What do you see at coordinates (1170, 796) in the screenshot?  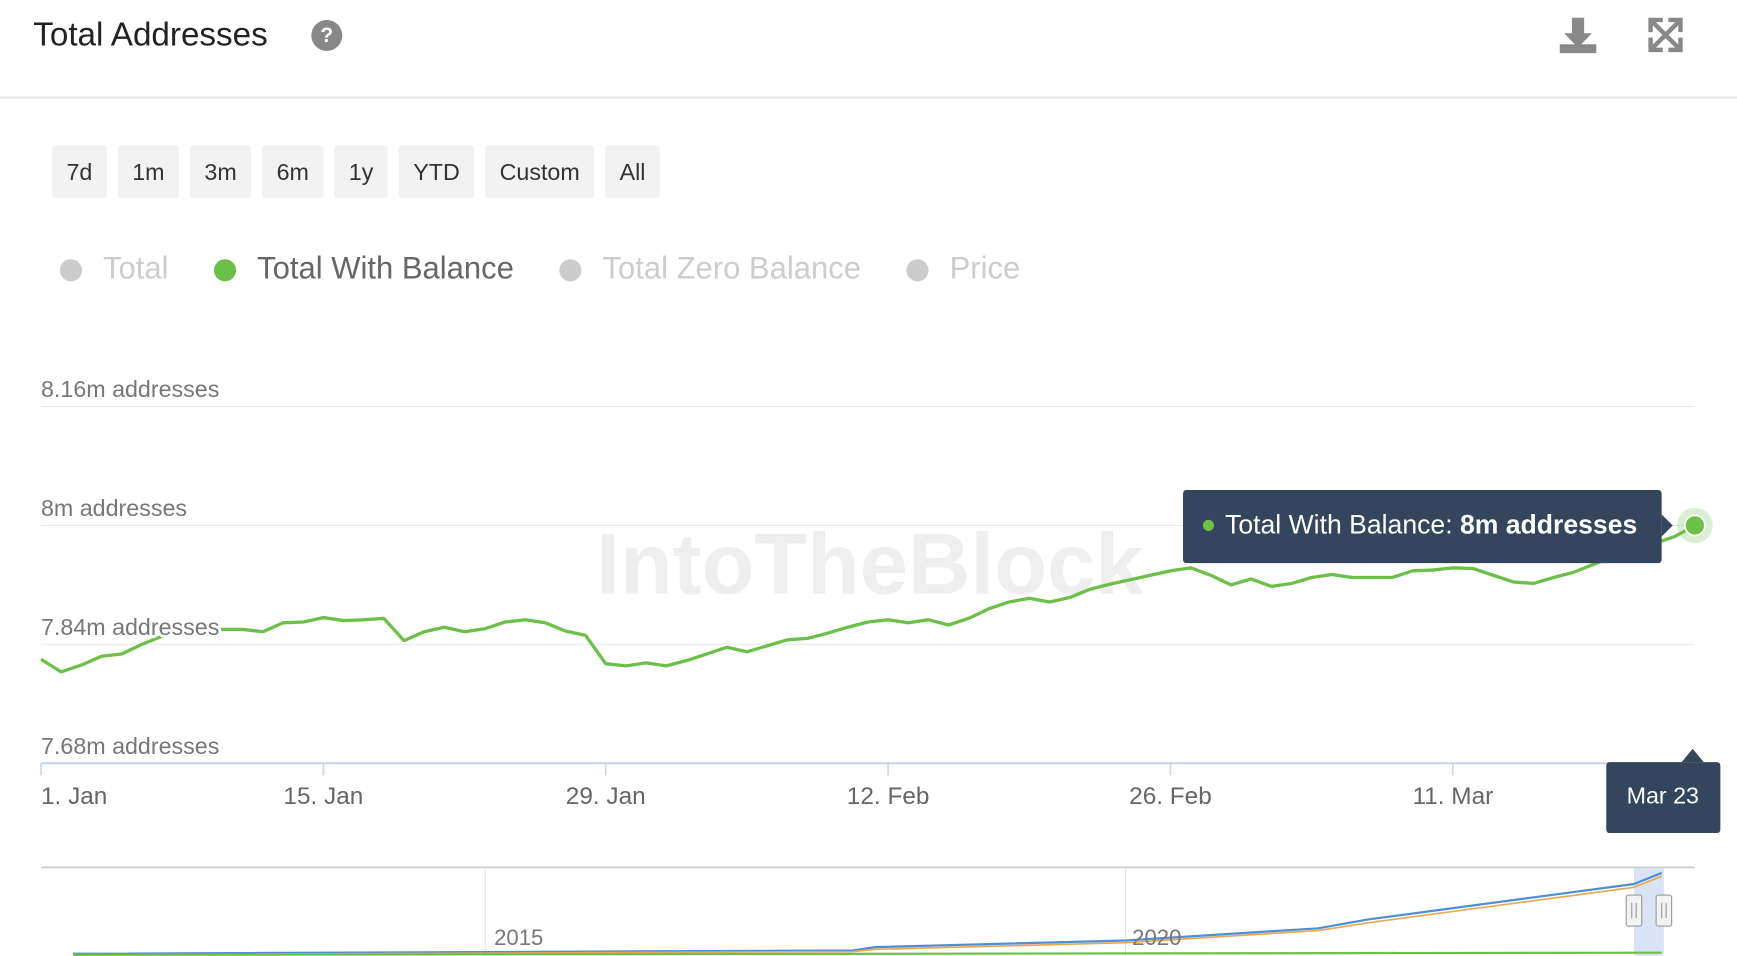 I see `x-tick-label: 26. Feb` at bounding box center [1170, 796].